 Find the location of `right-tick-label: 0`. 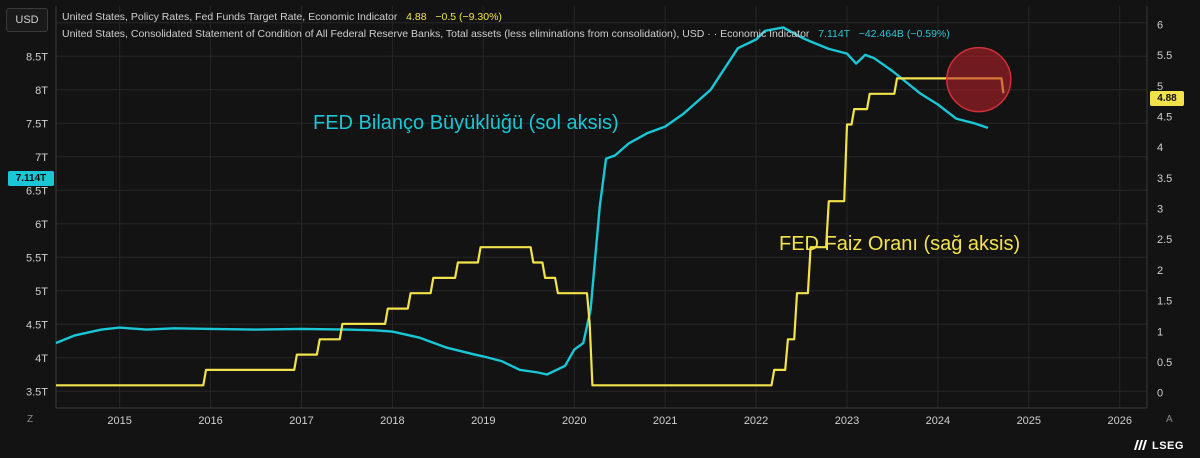

right-tick-label: 0 is located at coordinates (1160, 394).